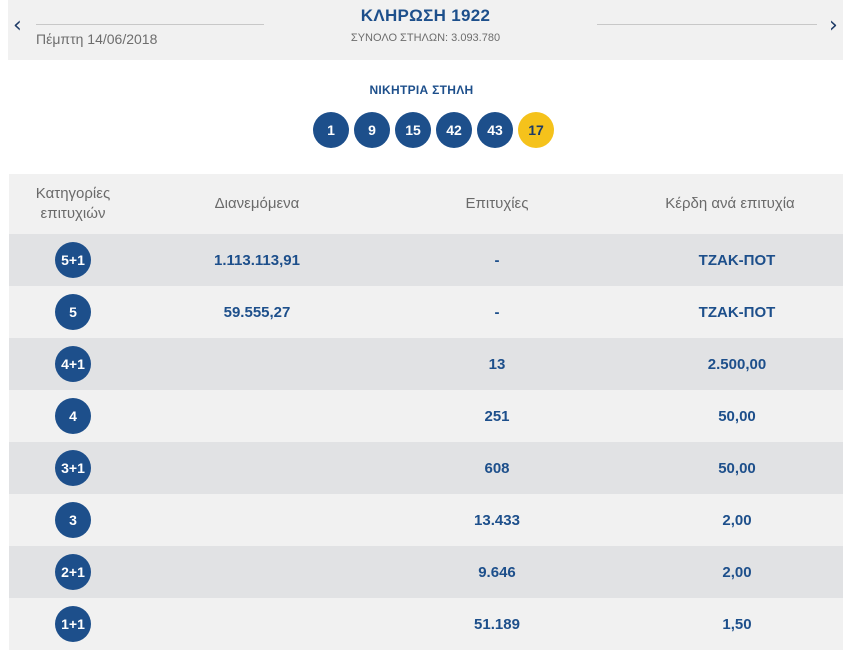  I want to click on winning-numbers: 1 9 15 42 43 17, so click(433, 130).